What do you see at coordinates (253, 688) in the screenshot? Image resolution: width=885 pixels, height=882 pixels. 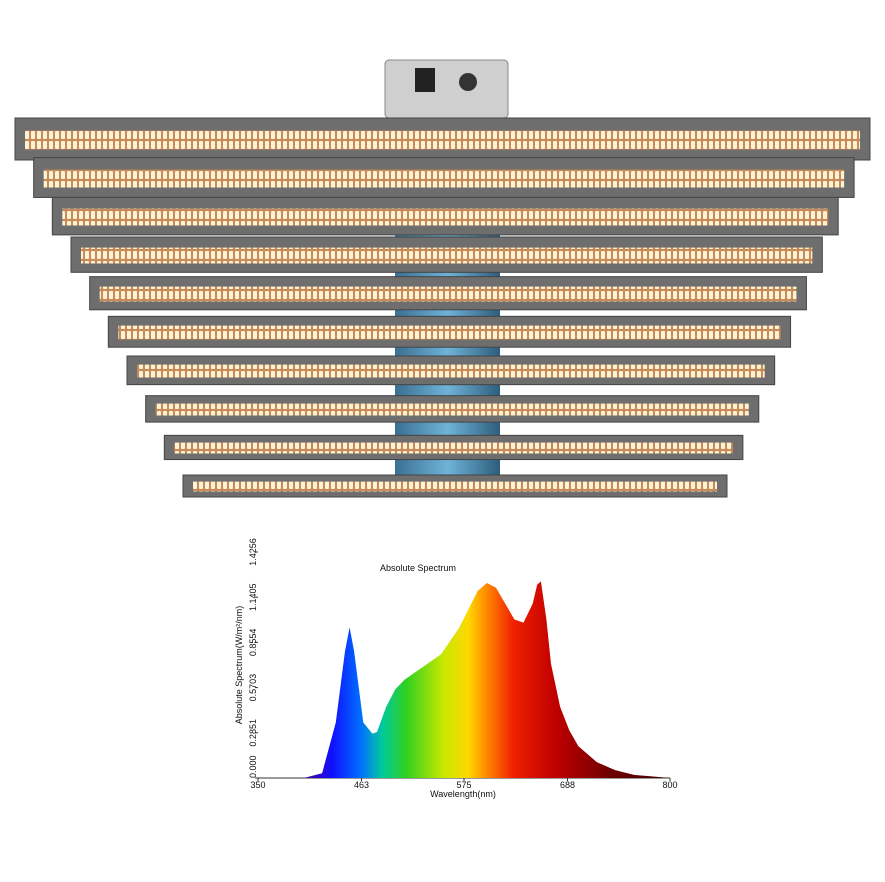 I see `y-tick-label: 0.5703` at bounding box center [253, 688].